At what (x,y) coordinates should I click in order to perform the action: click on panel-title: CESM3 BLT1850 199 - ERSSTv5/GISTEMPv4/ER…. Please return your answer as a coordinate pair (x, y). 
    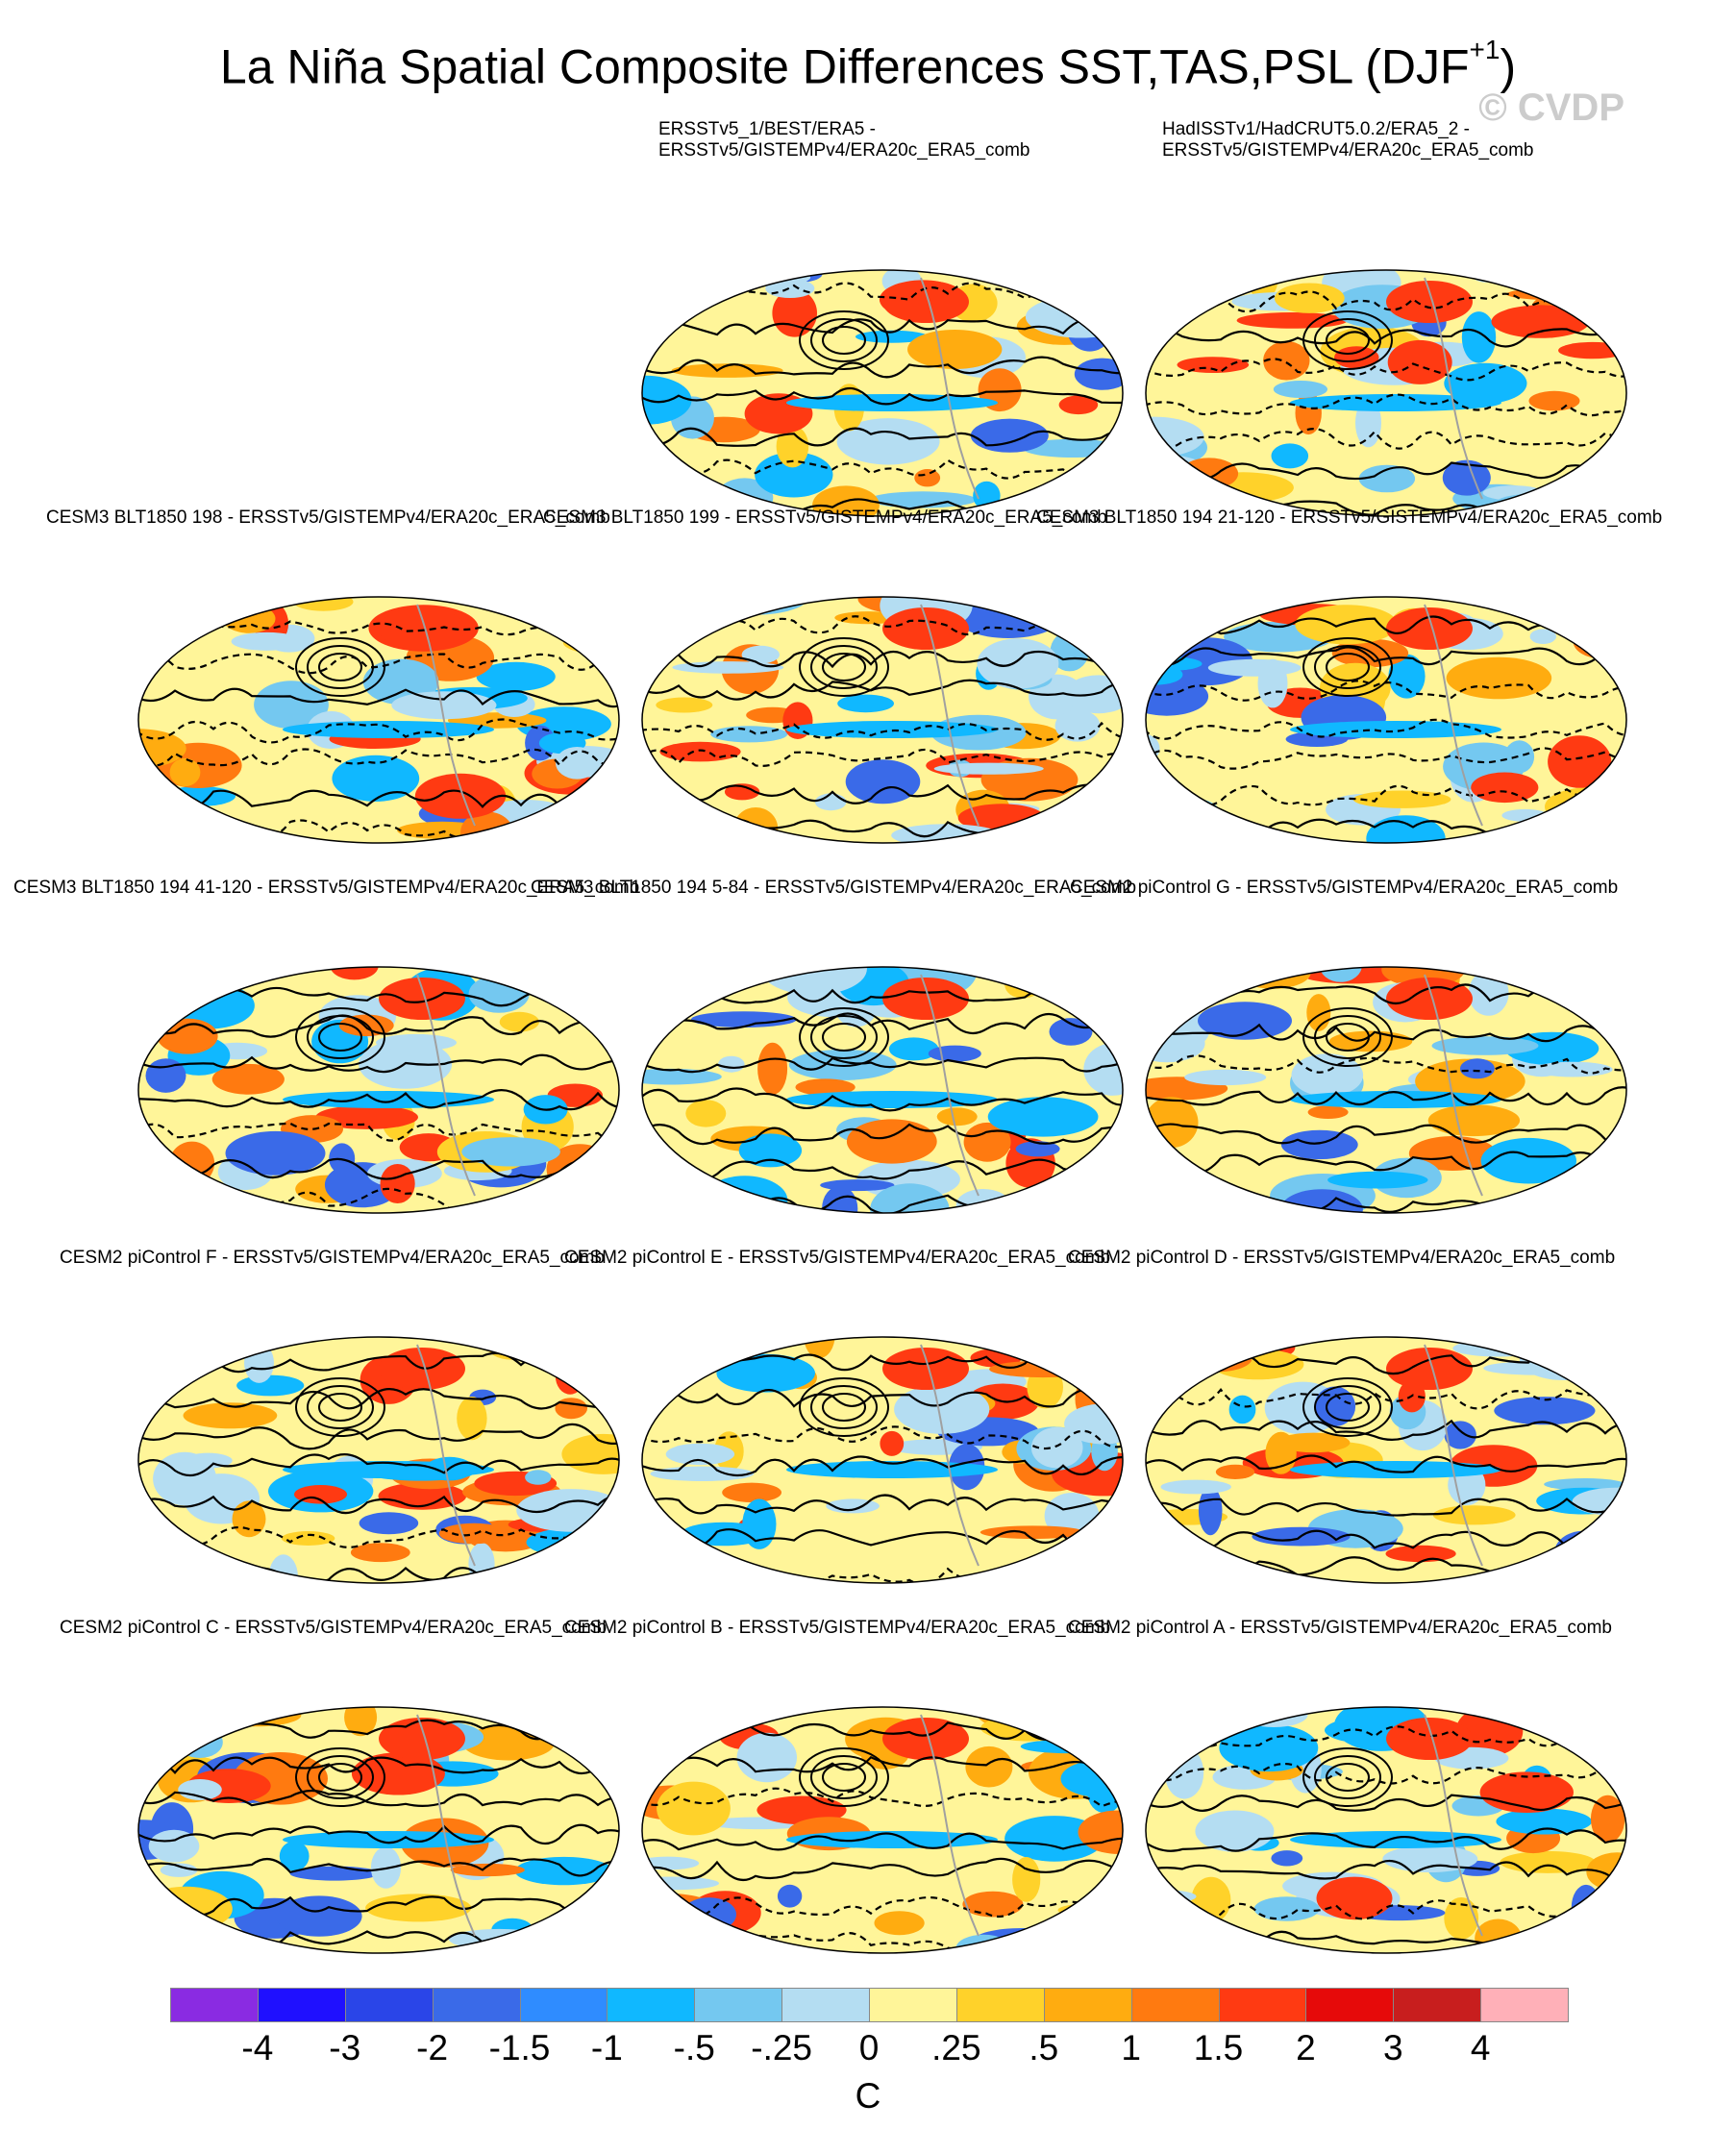
    Looking at the image, I should click on (825, 517).